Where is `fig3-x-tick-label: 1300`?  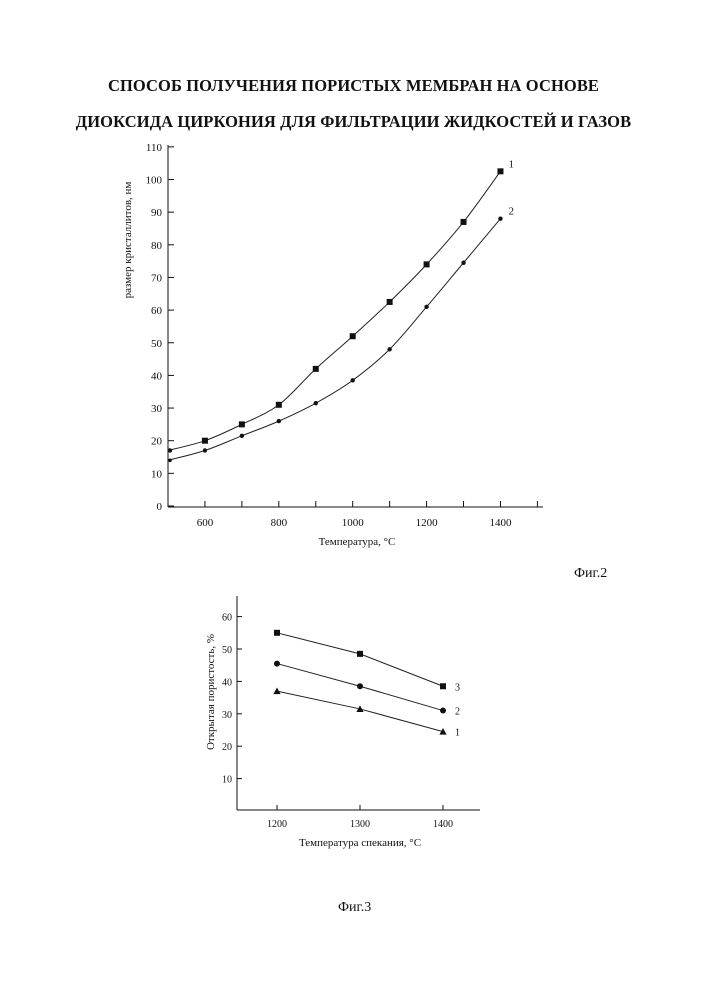
fig3-x-tick-label: 1300 is located at coordinates (360, 824).